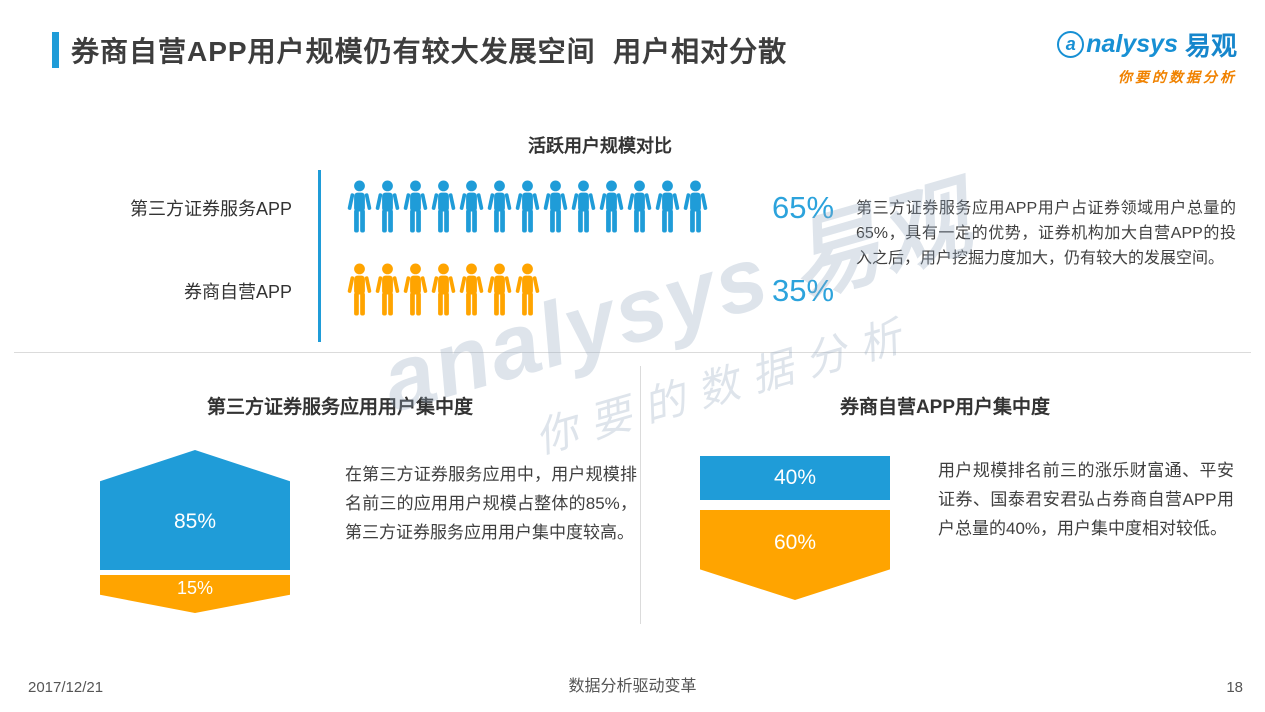 The image size is (1265, 712). I want to click on segment-label: 15%, so click(195, 588).